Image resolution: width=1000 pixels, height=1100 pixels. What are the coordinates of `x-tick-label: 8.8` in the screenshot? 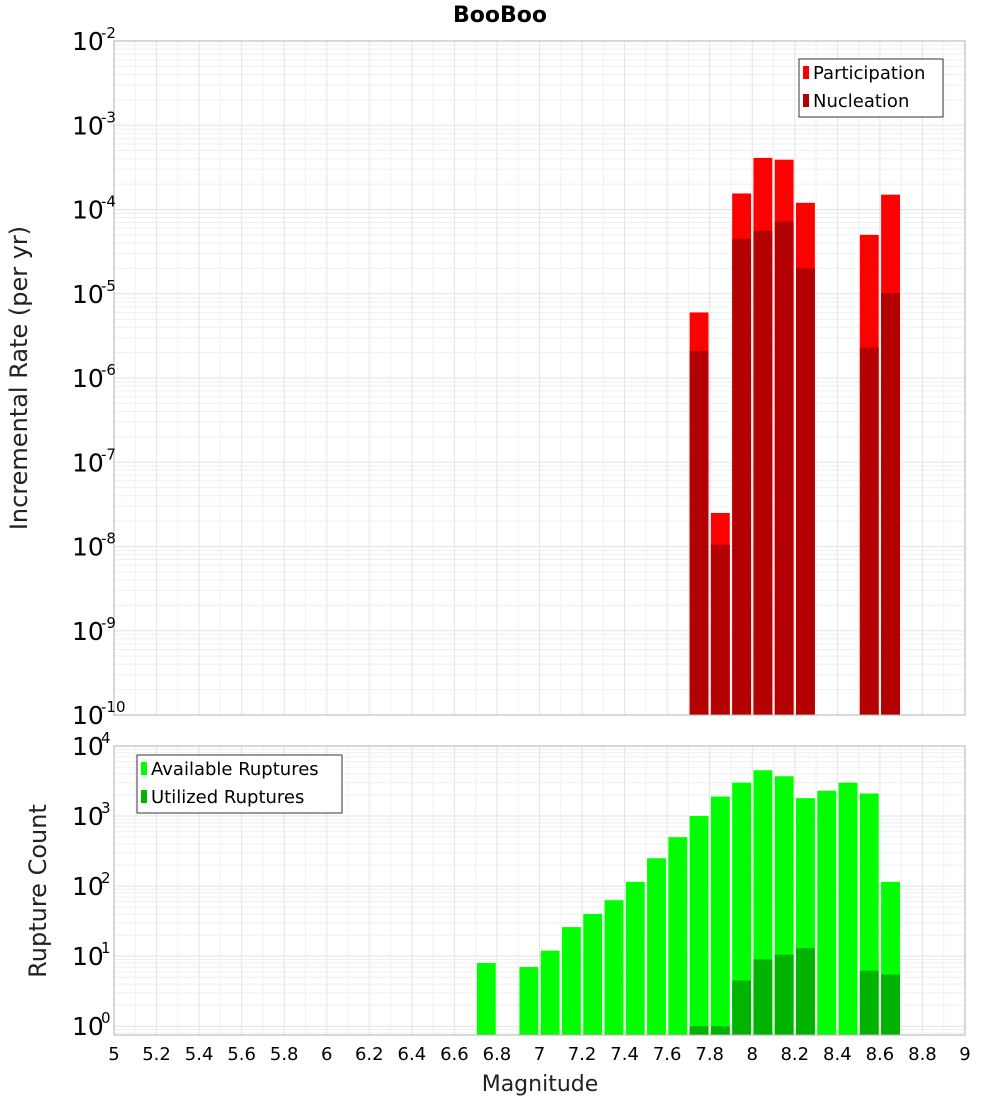 It's located at (922, 1054).